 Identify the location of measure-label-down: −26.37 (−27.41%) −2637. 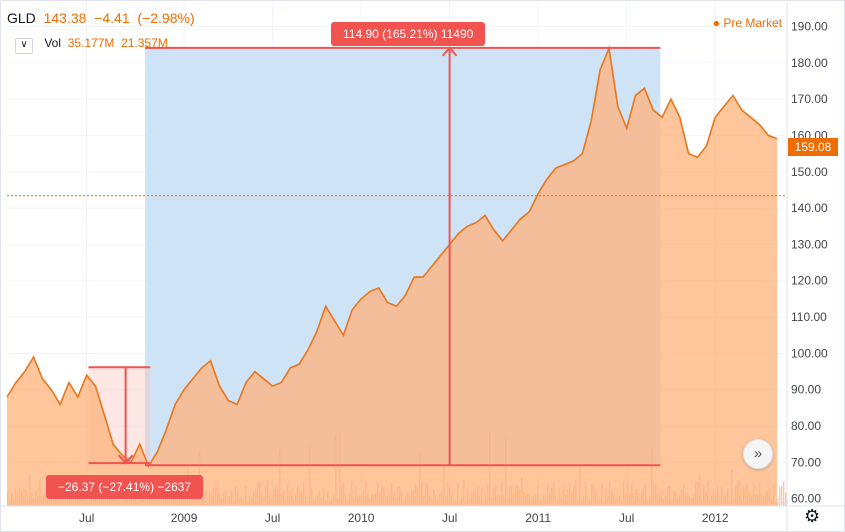
(125, 487).